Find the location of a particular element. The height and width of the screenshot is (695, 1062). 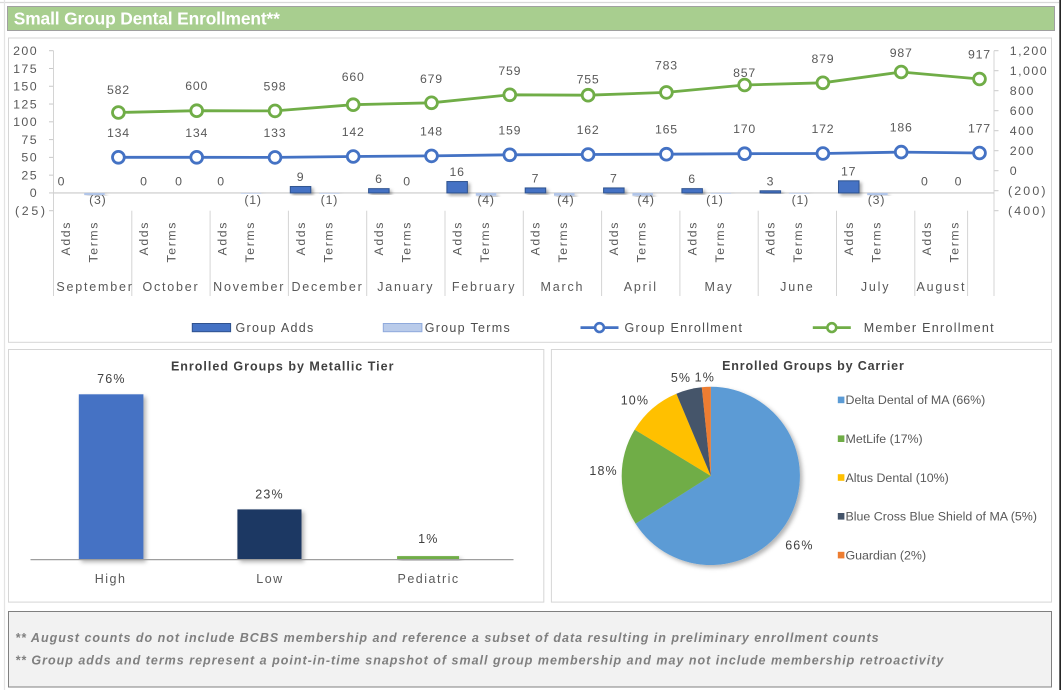

svg-text: 175 is located at coordinates (25, 69).